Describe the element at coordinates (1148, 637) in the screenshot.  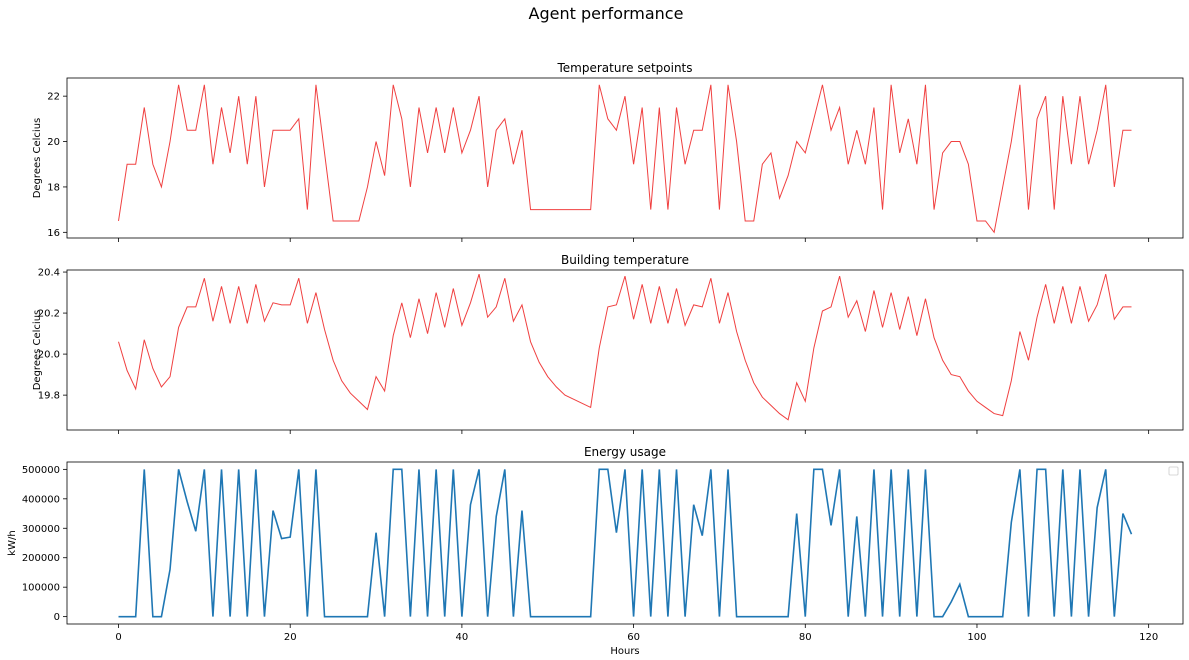
I see `x-tick-label: 120` at that location.